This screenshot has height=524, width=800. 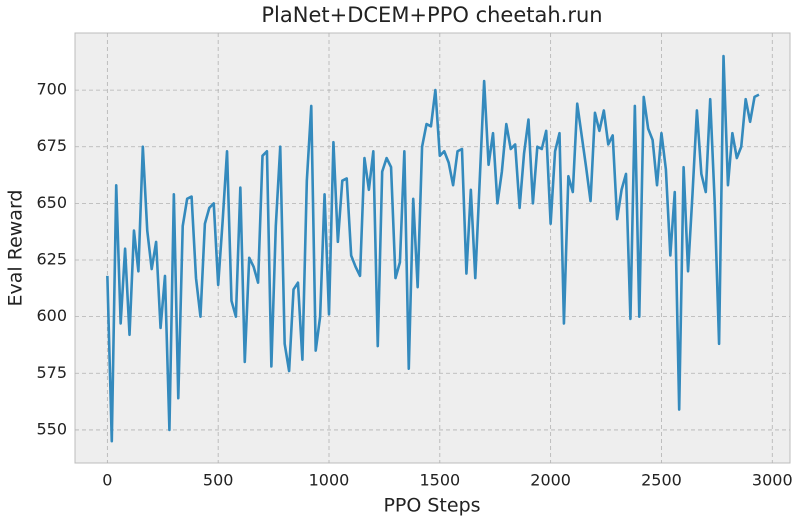 I want to click on x-tick-label: 0, so click(x=107, y=480).